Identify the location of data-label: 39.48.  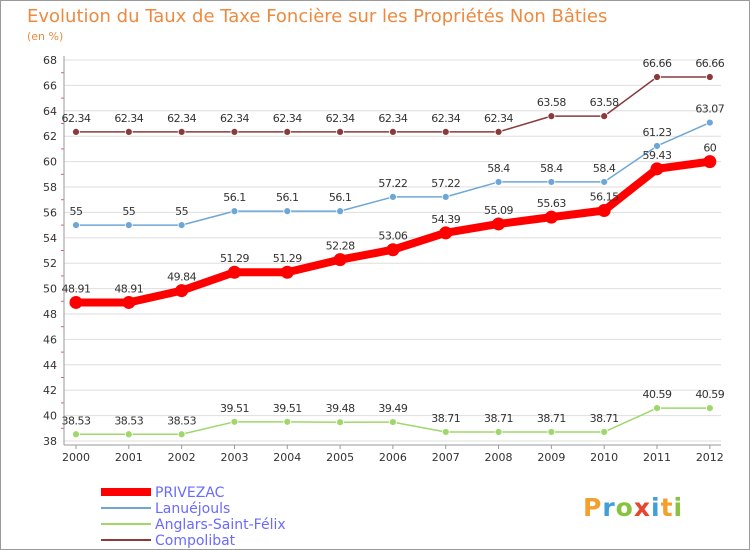
(340, 408).